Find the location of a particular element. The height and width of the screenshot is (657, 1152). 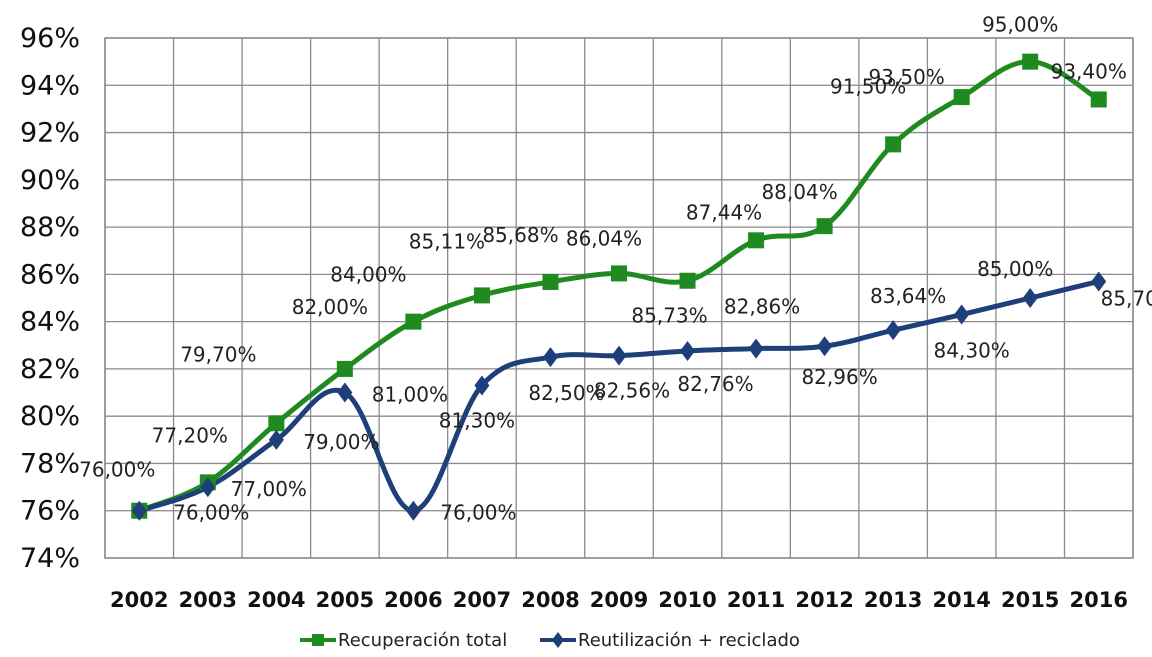

legend-marker-recuperacion-total is located at coordinates (318, 640).